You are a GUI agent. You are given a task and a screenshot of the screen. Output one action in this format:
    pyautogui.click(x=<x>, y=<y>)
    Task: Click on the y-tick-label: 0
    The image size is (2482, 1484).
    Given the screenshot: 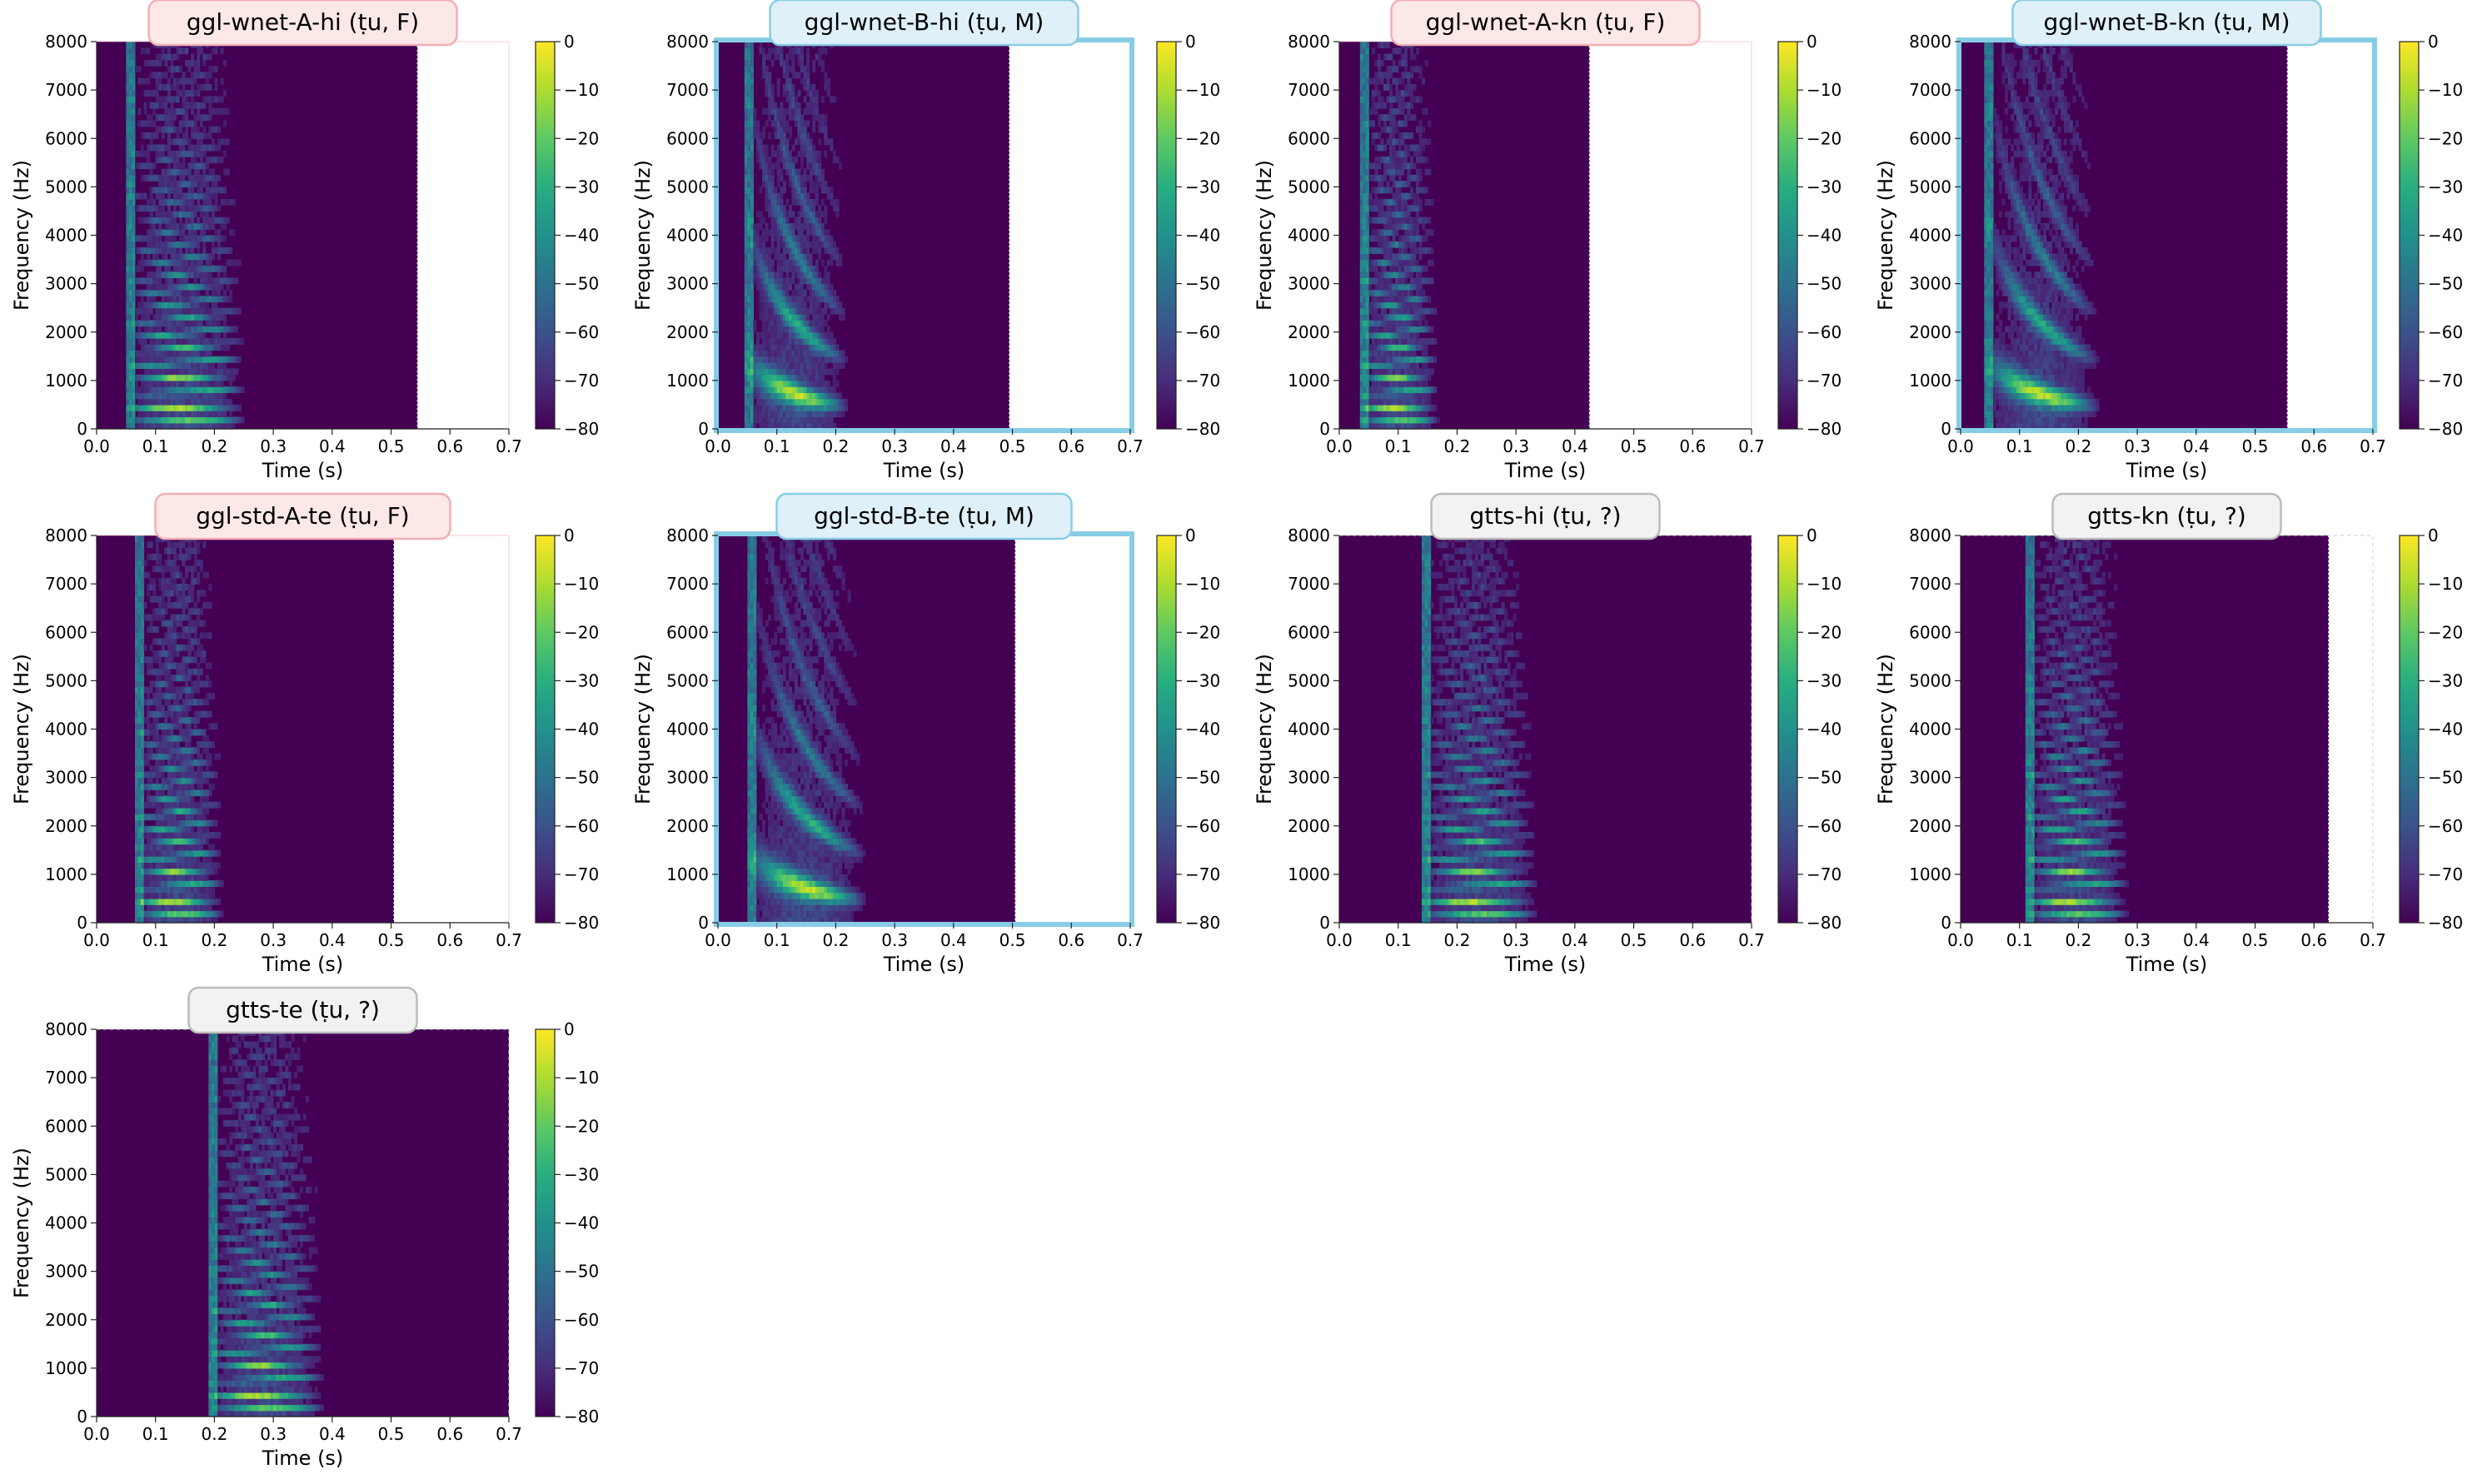 What is the action you would take?
    pyautogui.click(x=82, y=429)
    